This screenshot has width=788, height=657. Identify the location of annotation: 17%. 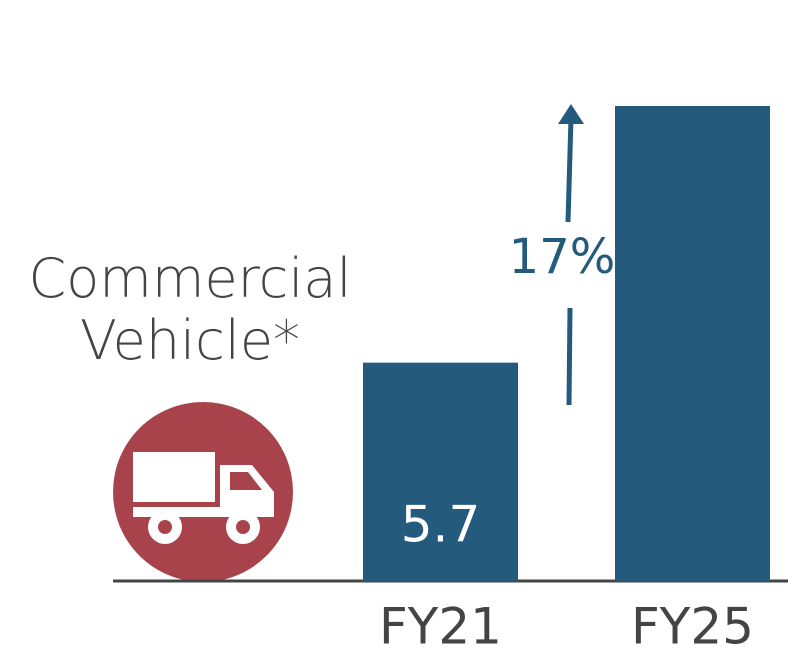
(562, 257).